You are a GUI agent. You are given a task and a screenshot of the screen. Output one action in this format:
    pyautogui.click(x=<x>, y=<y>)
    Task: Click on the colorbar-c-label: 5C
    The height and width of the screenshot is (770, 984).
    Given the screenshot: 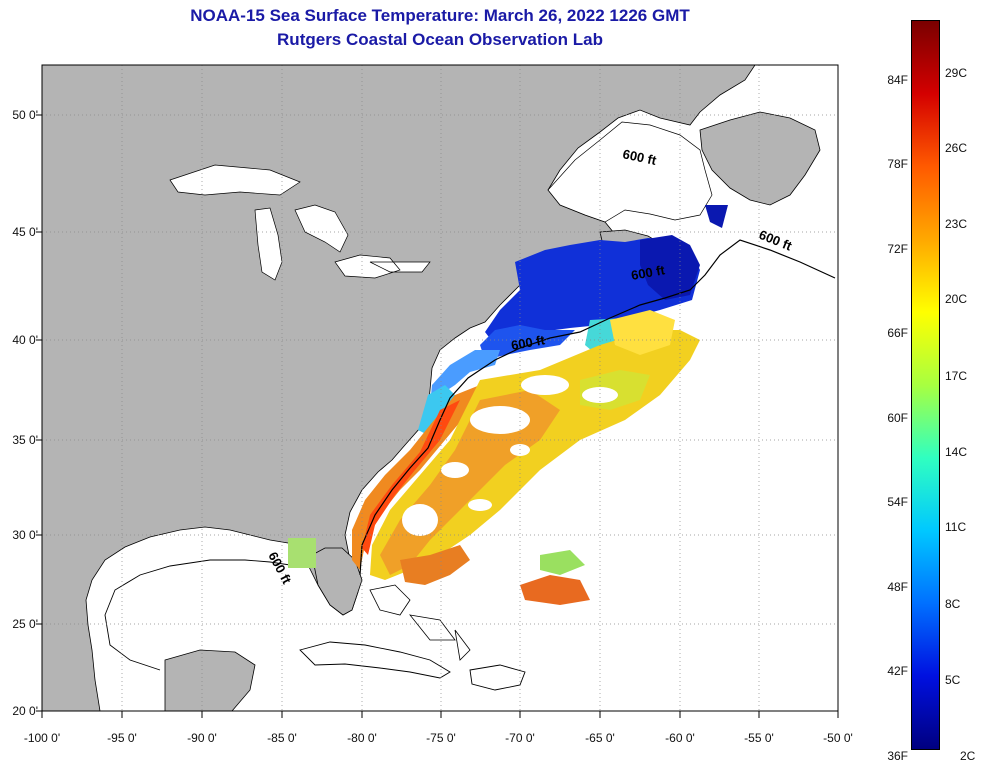 What is the action you would take?
    pyautogui.click(x=953, y=680)
    